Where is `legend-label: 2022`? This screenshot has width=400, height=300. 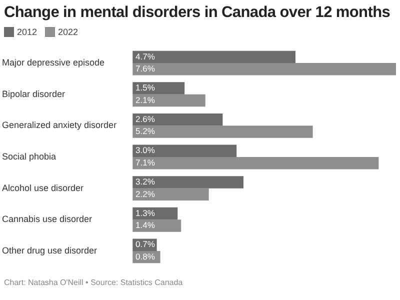
legend-label: 2022 is located at coordinates (67, 32).